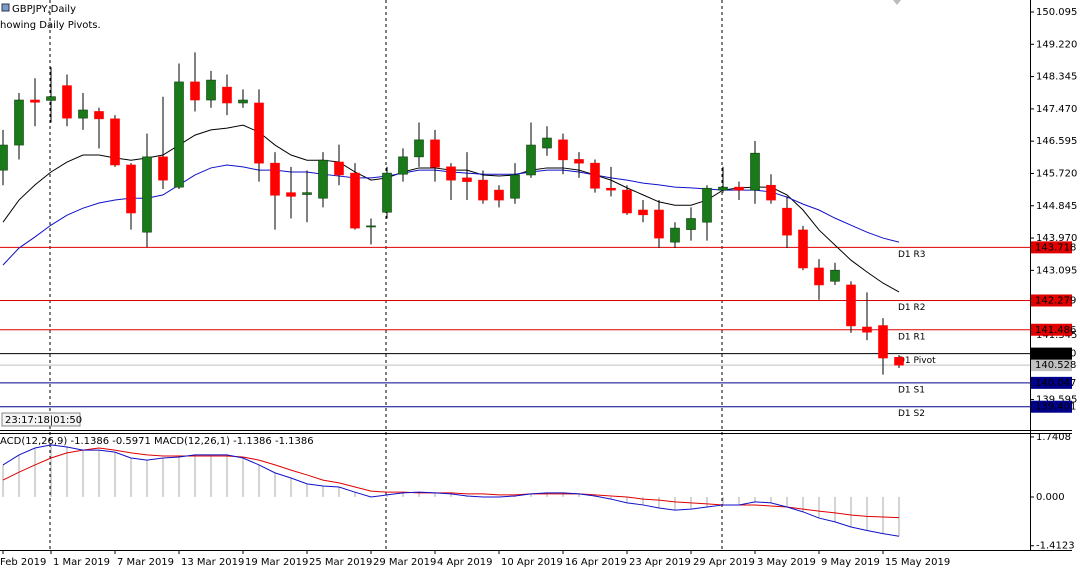 Image resolution: width=1081 pixels, height=573 pixels. Describe the element at coordinates (1055, 300) in the screenshot. I see `pivot-value: 142.279` at that location.